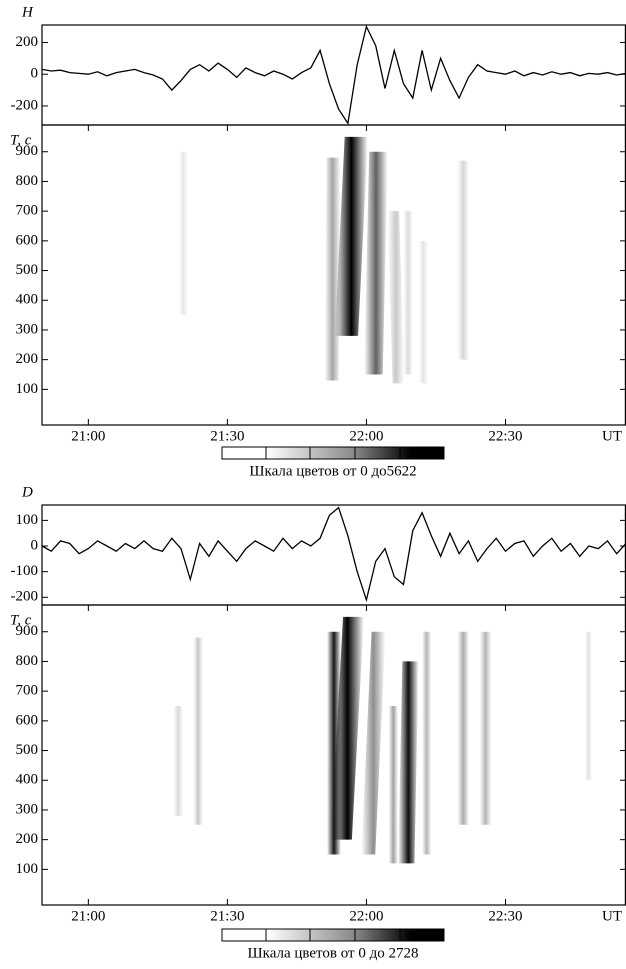 This screenshot has height=969, width=626. I want to click on colorbar-label: Шкала цветов от 0 до 2728, so click(333, 953).